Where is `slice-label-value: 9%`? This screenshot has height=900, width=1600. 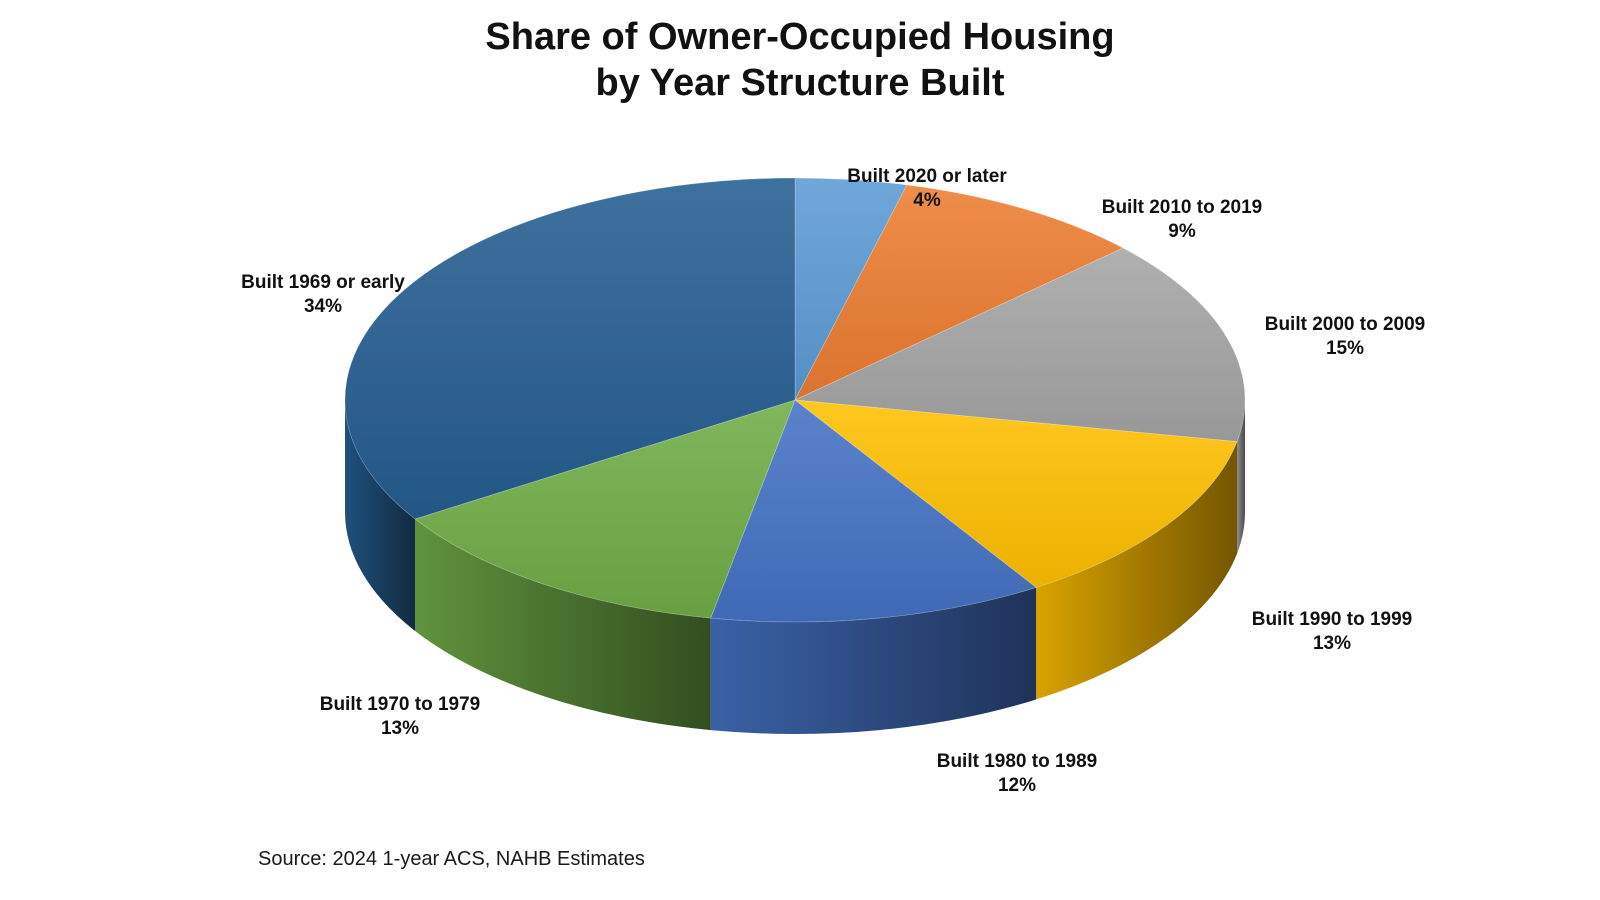
slice-label-value: 9% is located at coordinates (1182, 231).